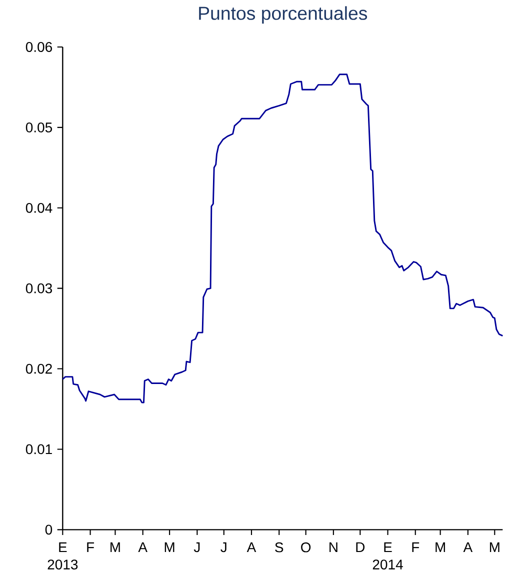  Describe the element at coordinates (39, 47) in the screenshot. I see `y-tick-label: 0.06` at that location.